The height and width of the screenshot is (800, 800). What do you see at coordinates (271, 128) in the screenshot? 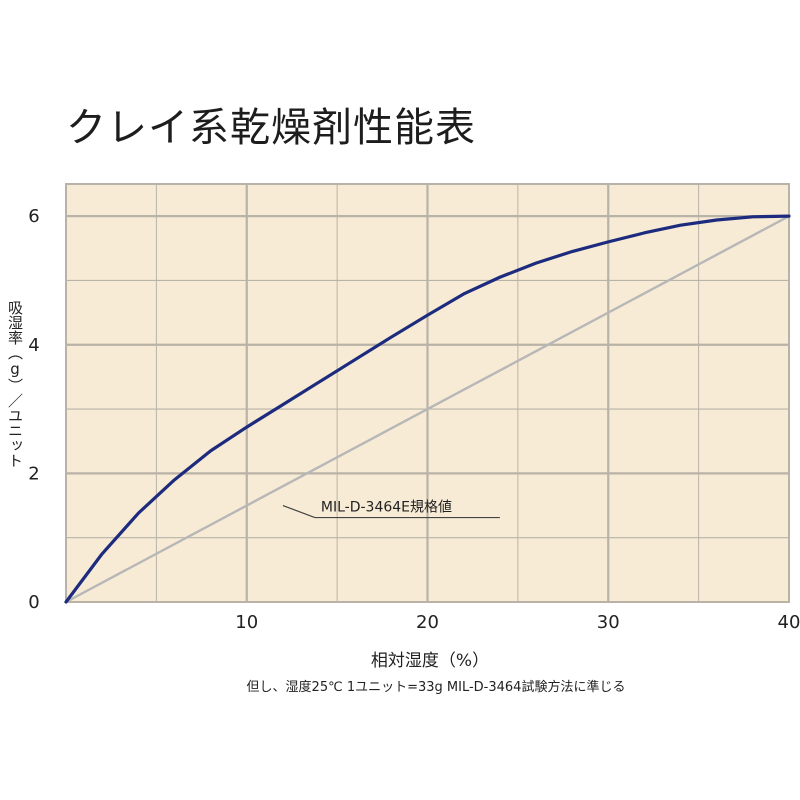
I see `chart-title: クレイ系乾燥剤性能表` at bounding box center [271, 128].